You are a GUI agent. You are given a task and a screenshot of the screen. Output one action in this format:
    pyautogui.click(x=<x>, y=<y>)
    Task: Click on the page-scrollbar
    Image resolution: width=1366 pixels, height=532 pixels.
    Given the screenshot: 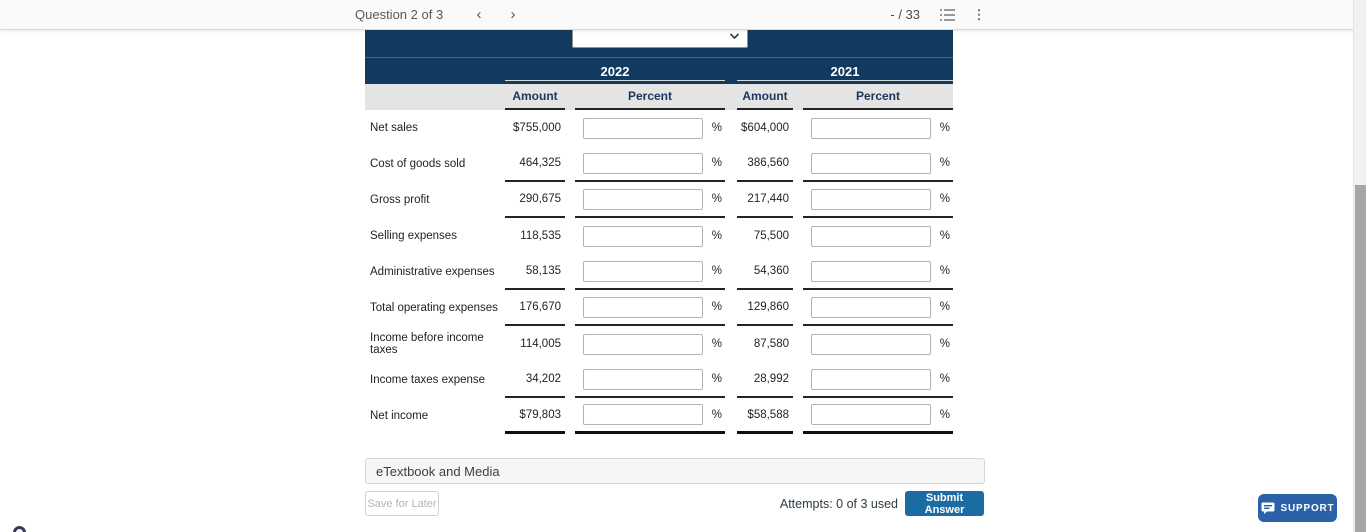 What is the action you would take?
    pyautogui.click(x=1359, y=266)
    